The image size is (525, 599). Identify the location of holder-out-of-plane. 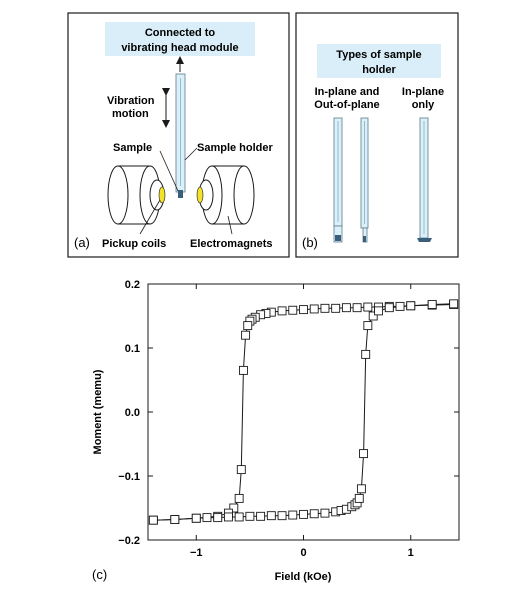
(338, 180).